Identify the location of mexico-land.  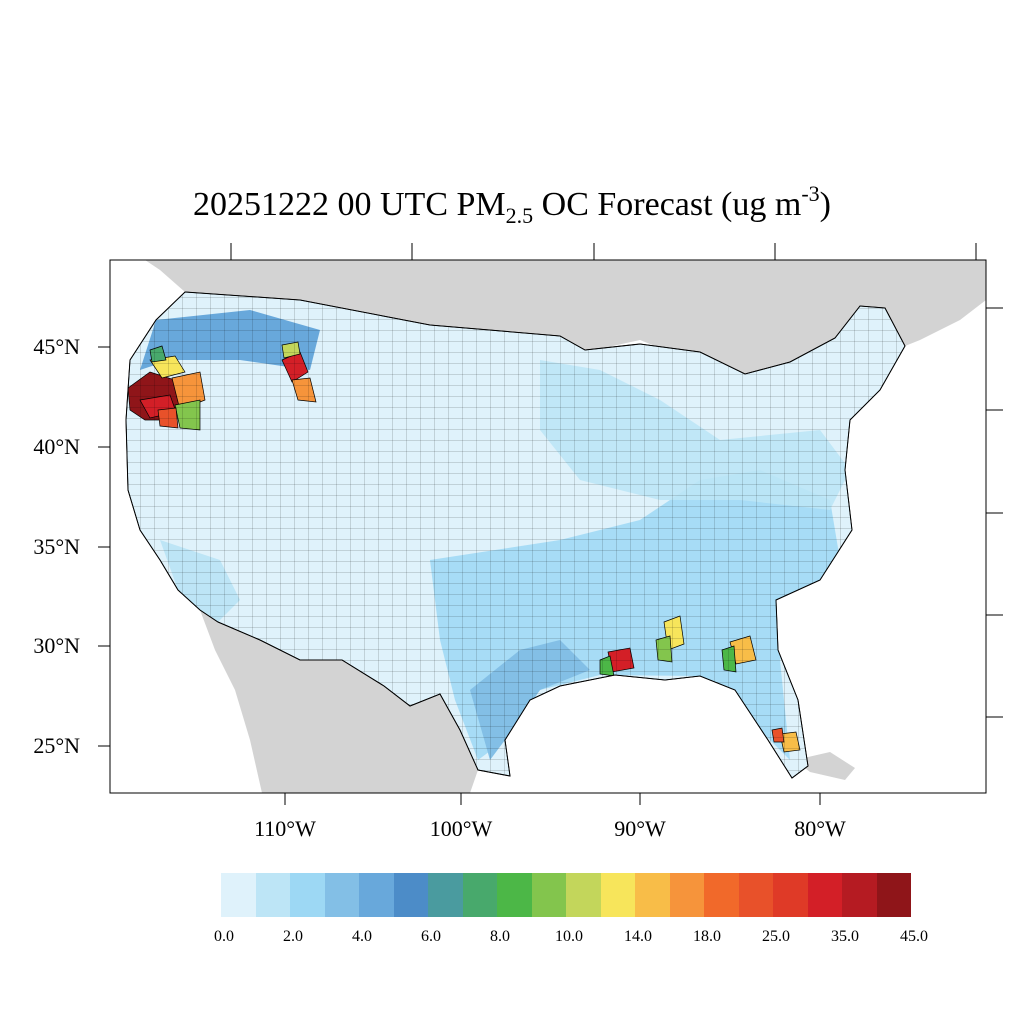
(339, 701).